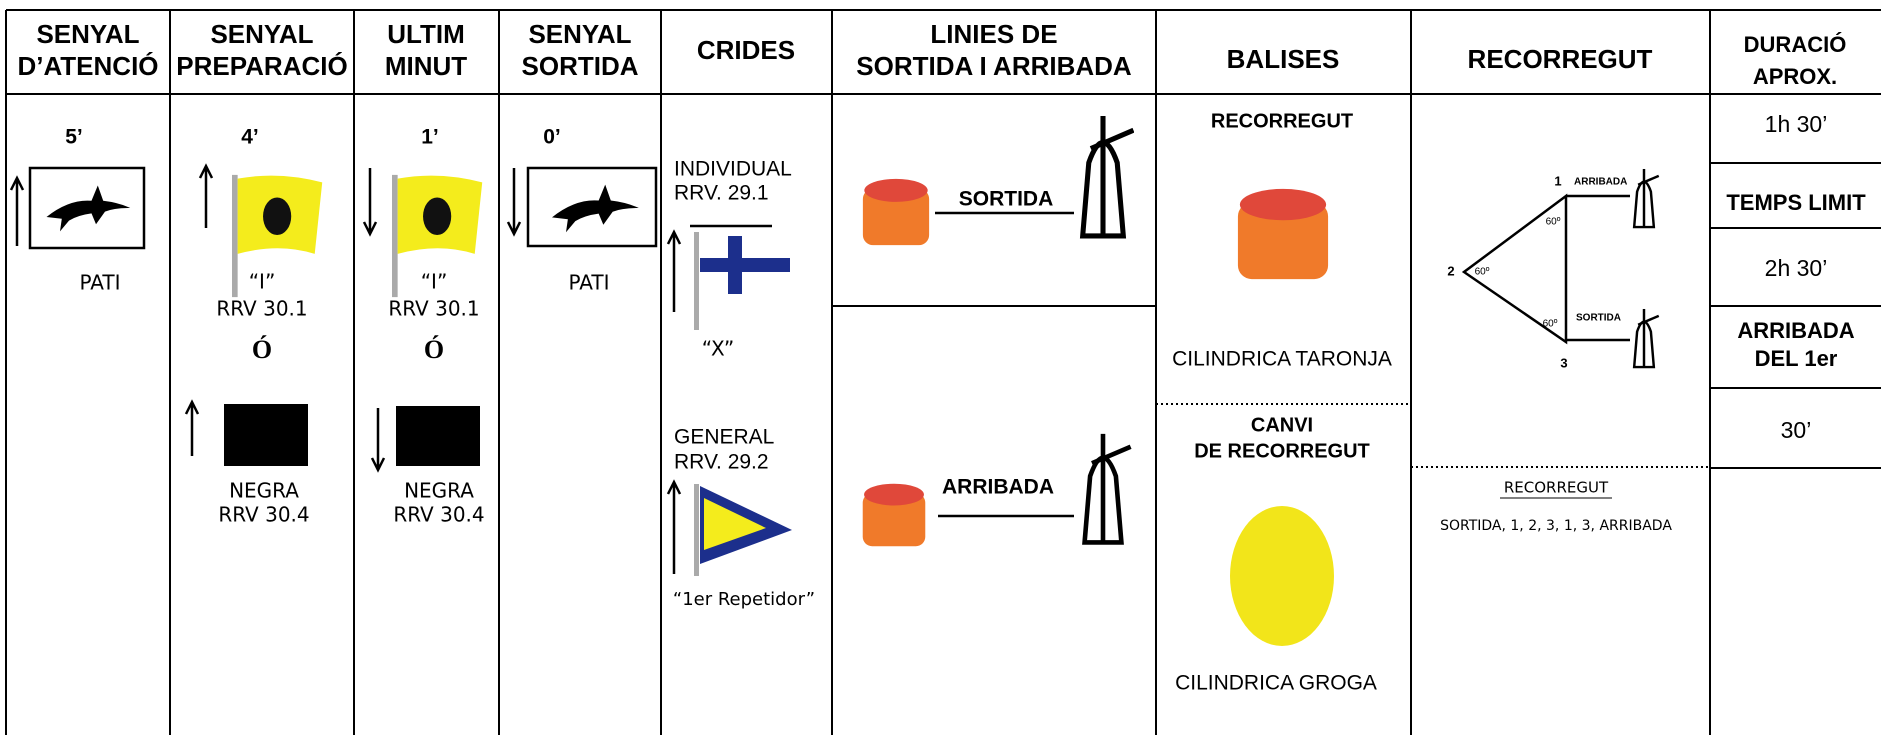  What do you see at coordinates (1796, 202) in the screenshot?
I see `label: TEMPS LIMIT` at bounding box center [1796, 202].